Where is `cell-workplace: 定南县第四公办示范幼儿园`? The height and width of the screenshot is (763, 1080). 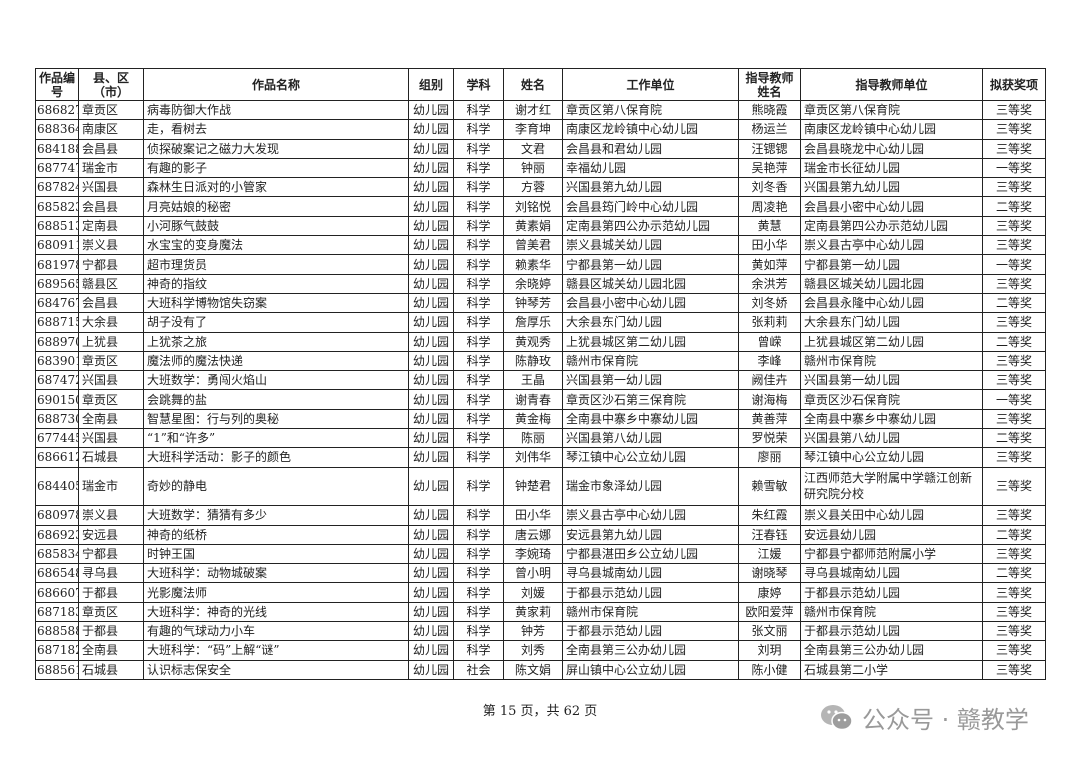
cell-workplace: 定南县第四公办示范幼儿园 is located at coordinates (650, 226).